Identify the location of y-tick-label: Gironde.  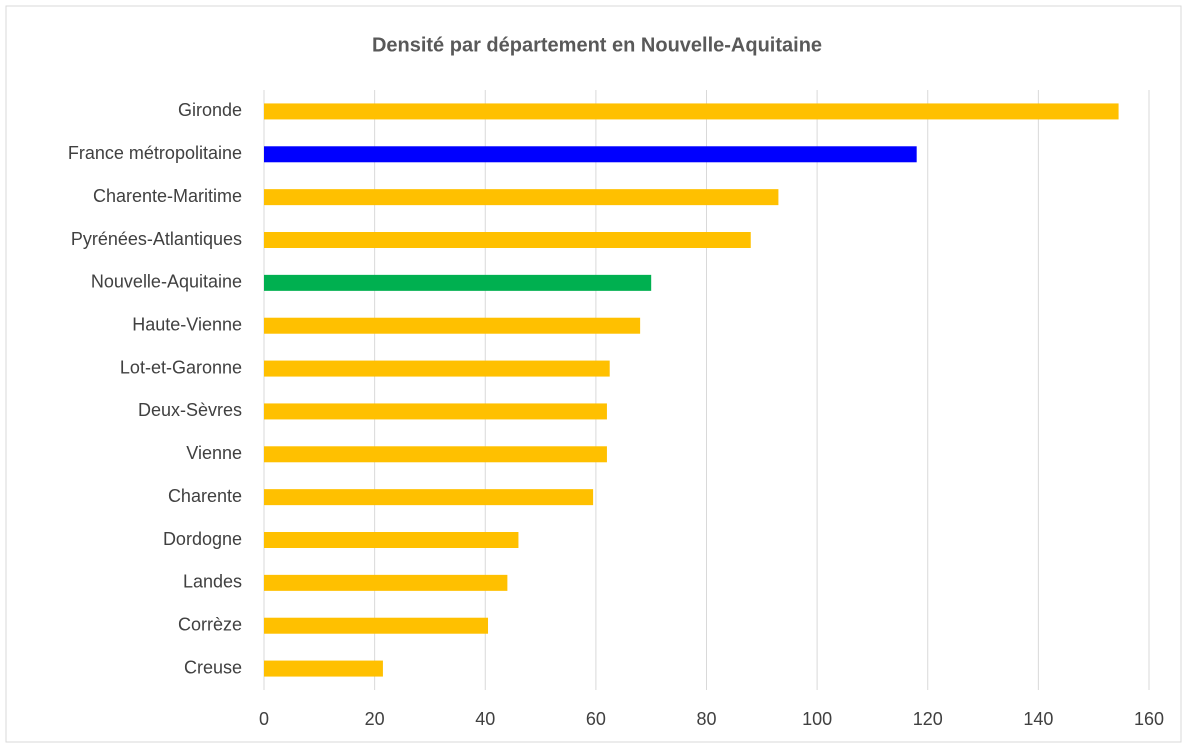
(210, 110).